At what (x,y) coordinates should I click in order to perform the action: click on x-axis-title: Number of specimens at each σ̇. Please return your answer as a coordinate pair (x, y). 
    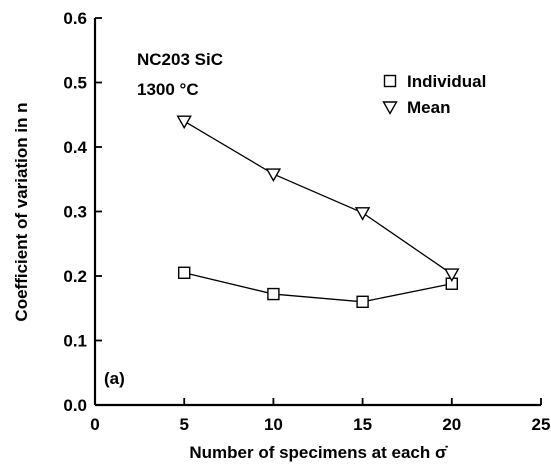
    Looking at the image, I should click on (318, 452).